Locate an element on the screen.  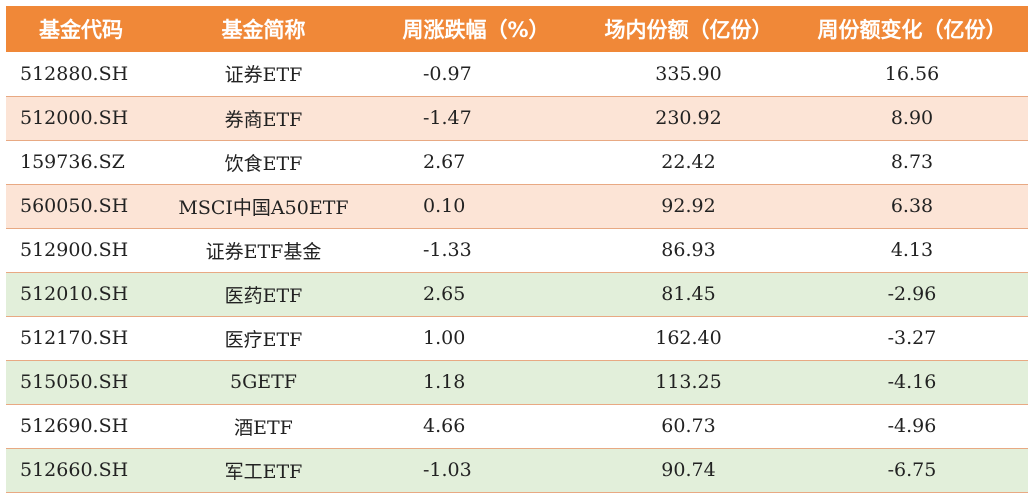
cell-fund-name: 医疗ETF is located at coordinates (263, 338).